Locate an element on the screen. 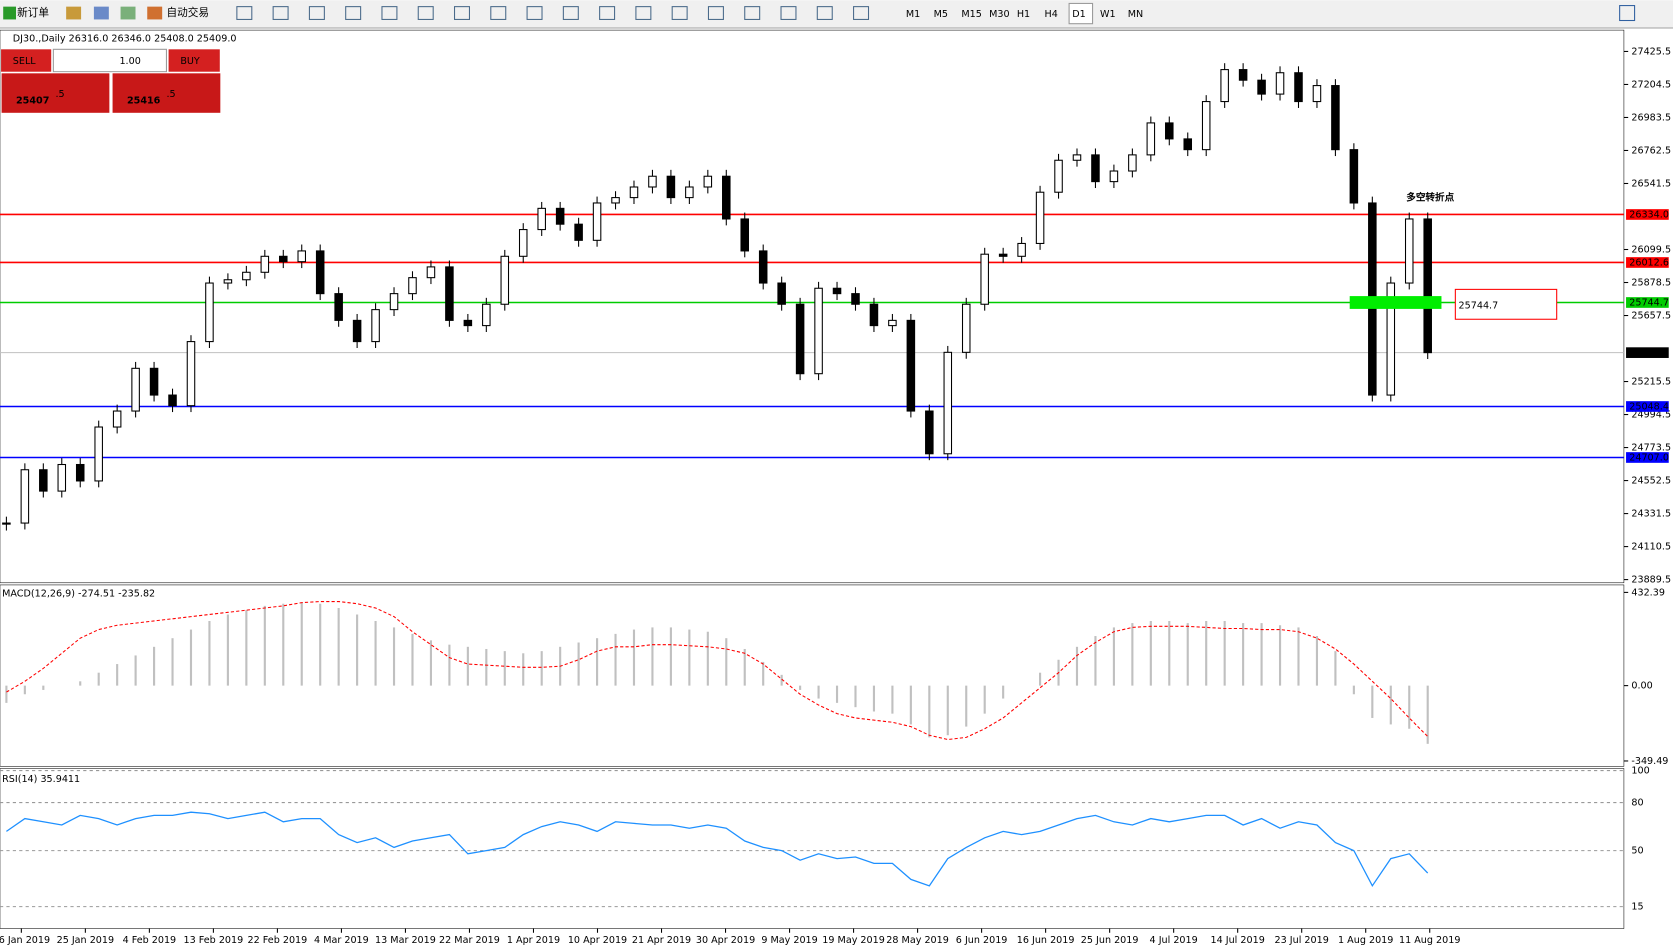 This screenshot has height=949, width=1673. y-tick-label: 23889.5 is located at coordinates (1651, 580).